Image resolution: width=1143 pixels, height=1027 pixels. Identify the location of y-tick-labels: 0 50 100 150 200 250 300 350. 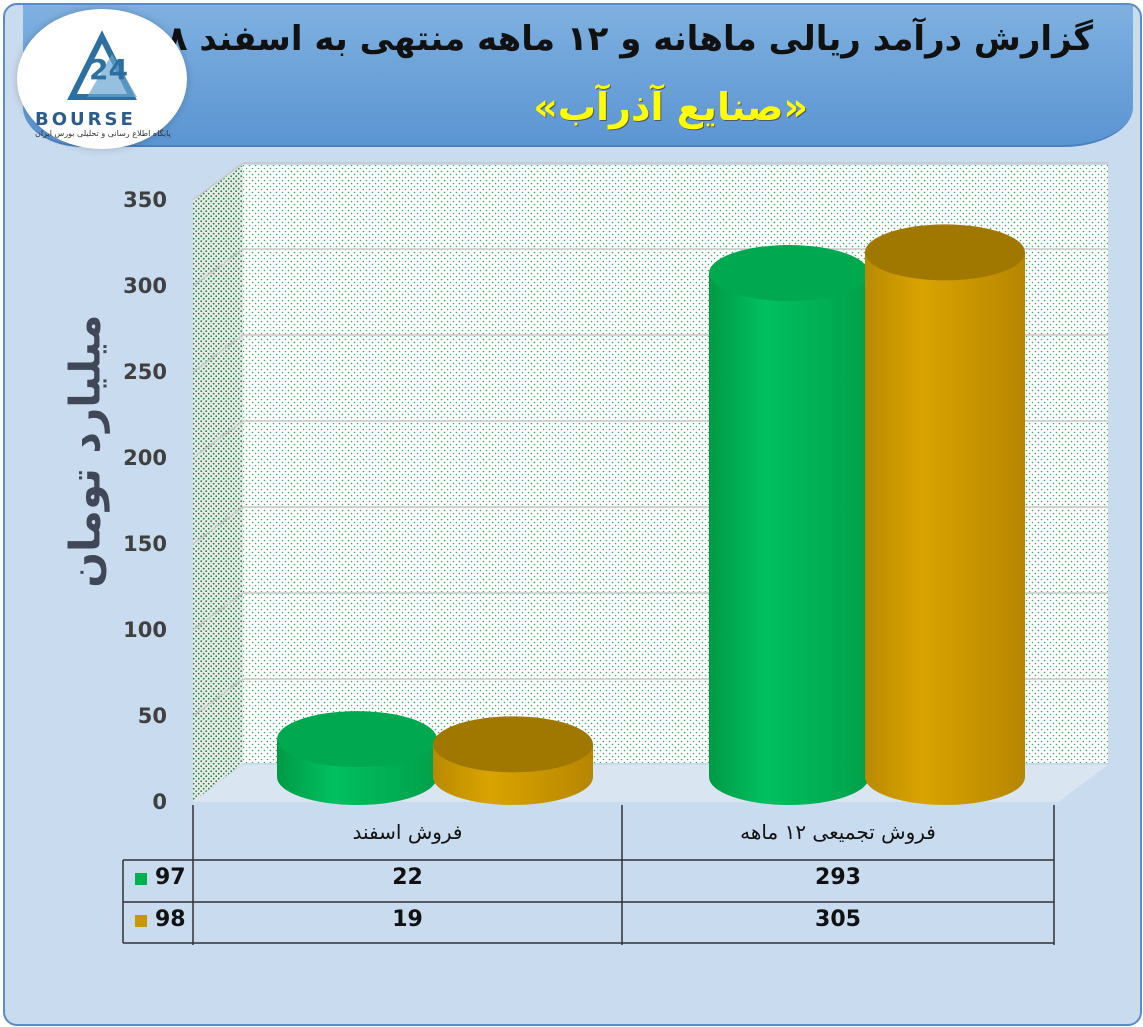
(145, 501).